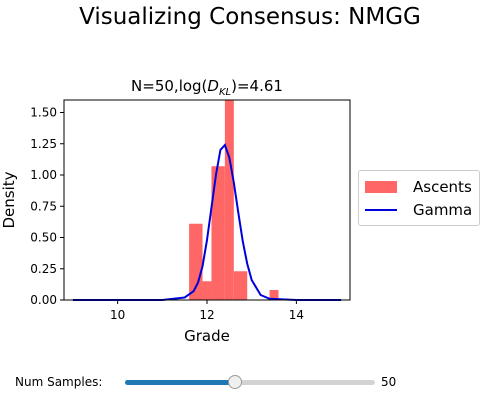  I want to click on y-tick-label-4: 1.00, so click(43, 175).